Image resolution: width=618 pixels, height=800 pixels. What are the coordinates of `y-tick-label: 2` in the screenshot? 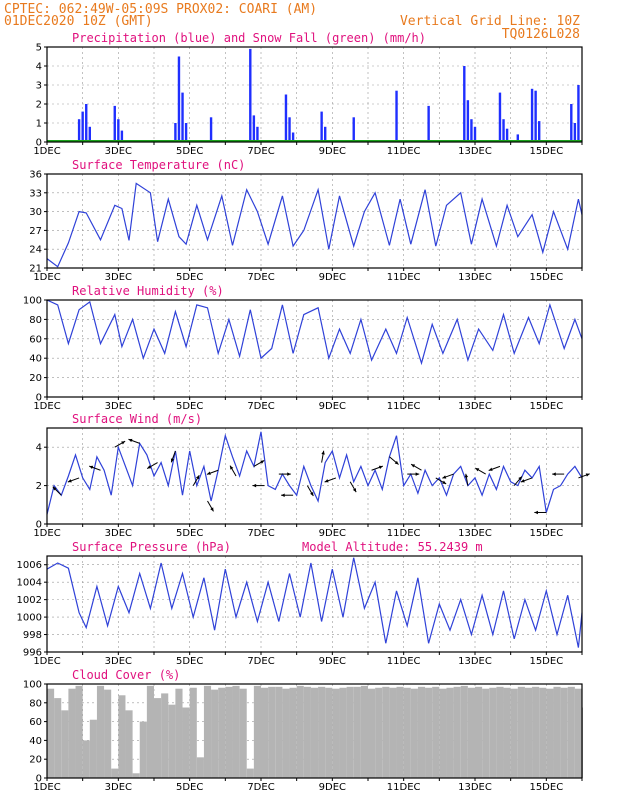 It's located at (39, 105).